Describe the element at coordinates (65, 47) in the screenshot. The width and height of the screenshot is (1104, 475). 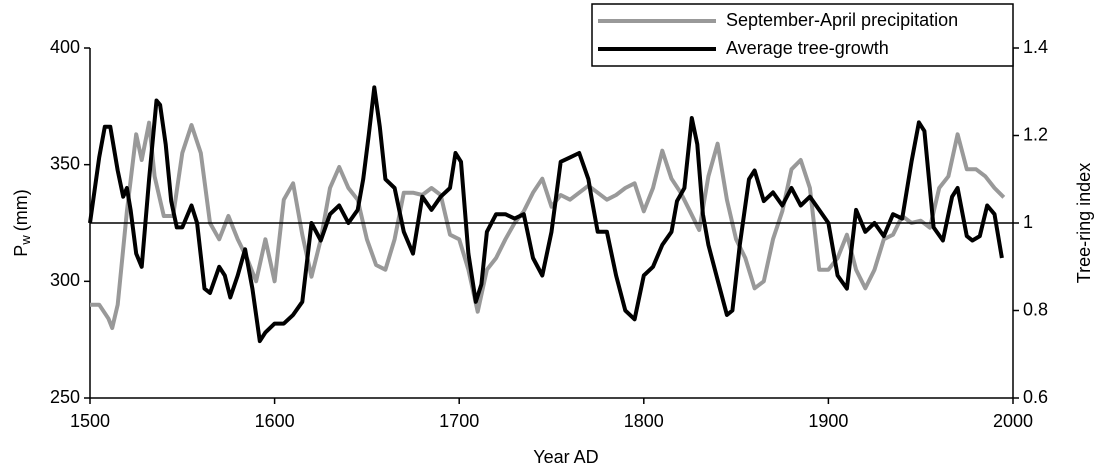
I see `y-tick-label: 400` at that location.